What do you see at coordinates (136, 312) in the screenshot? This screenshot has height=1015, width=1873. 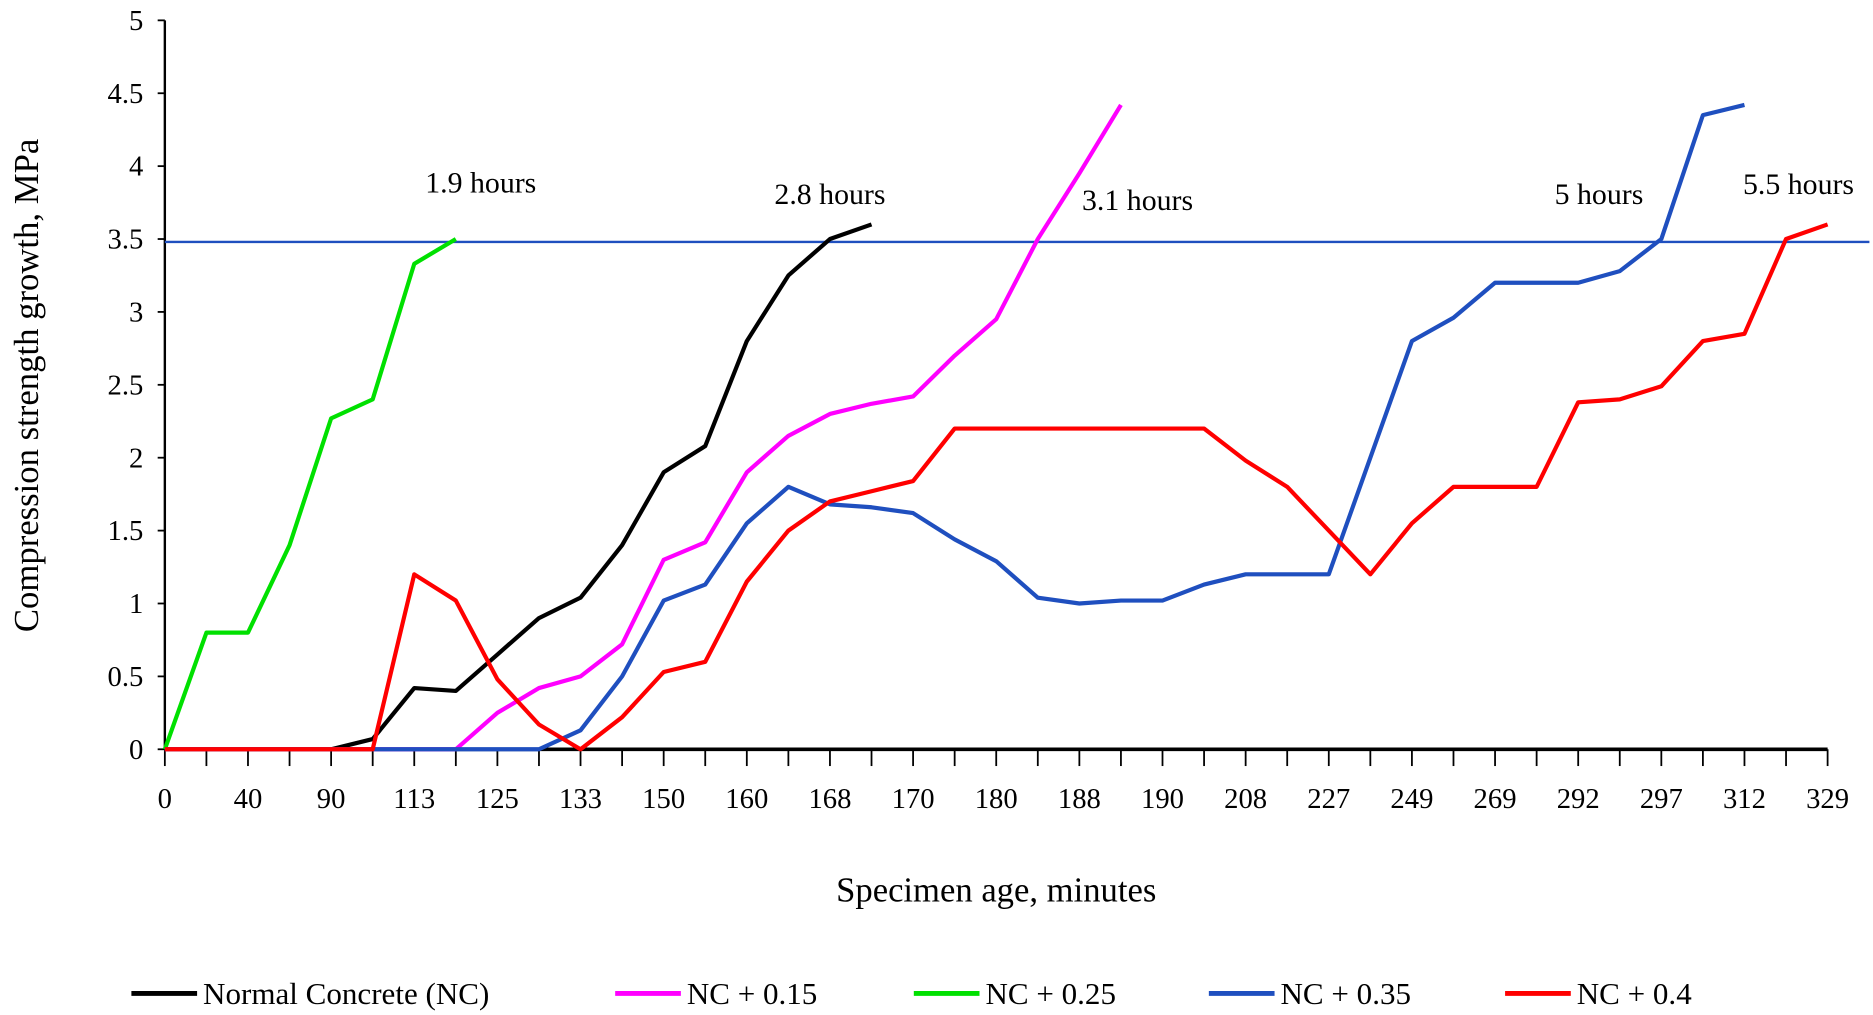 I see `y-tick-label: 3` at bounding box center [136, 312].